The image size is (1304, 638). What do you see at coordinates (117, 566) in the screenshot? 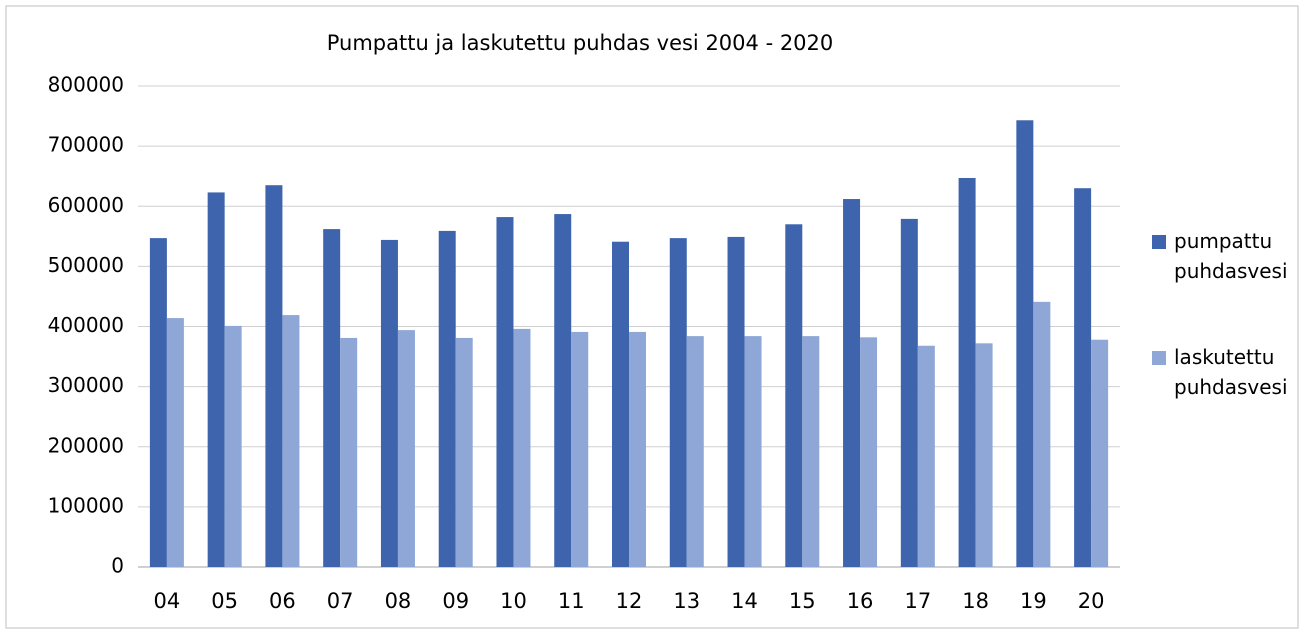
I see `y-tick-label: 0` at bounding box center [117, 566].